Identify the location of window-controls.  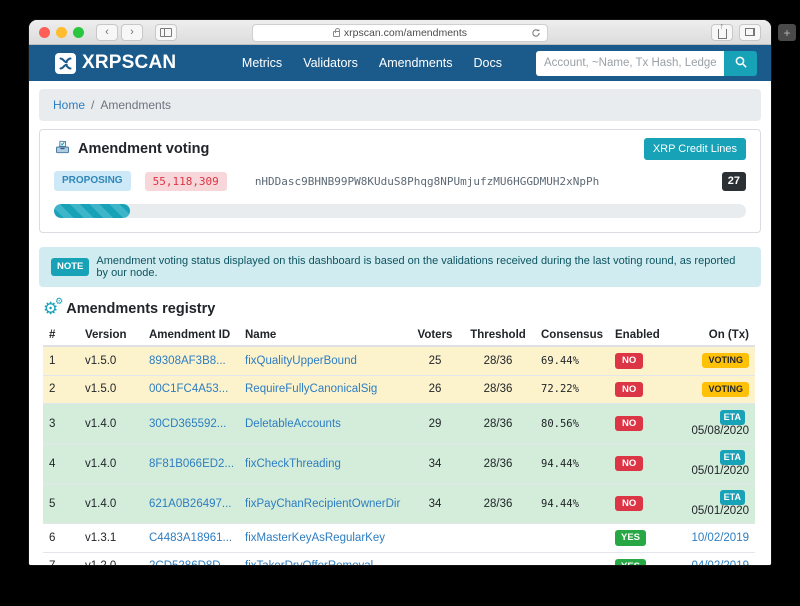
(61, 32).